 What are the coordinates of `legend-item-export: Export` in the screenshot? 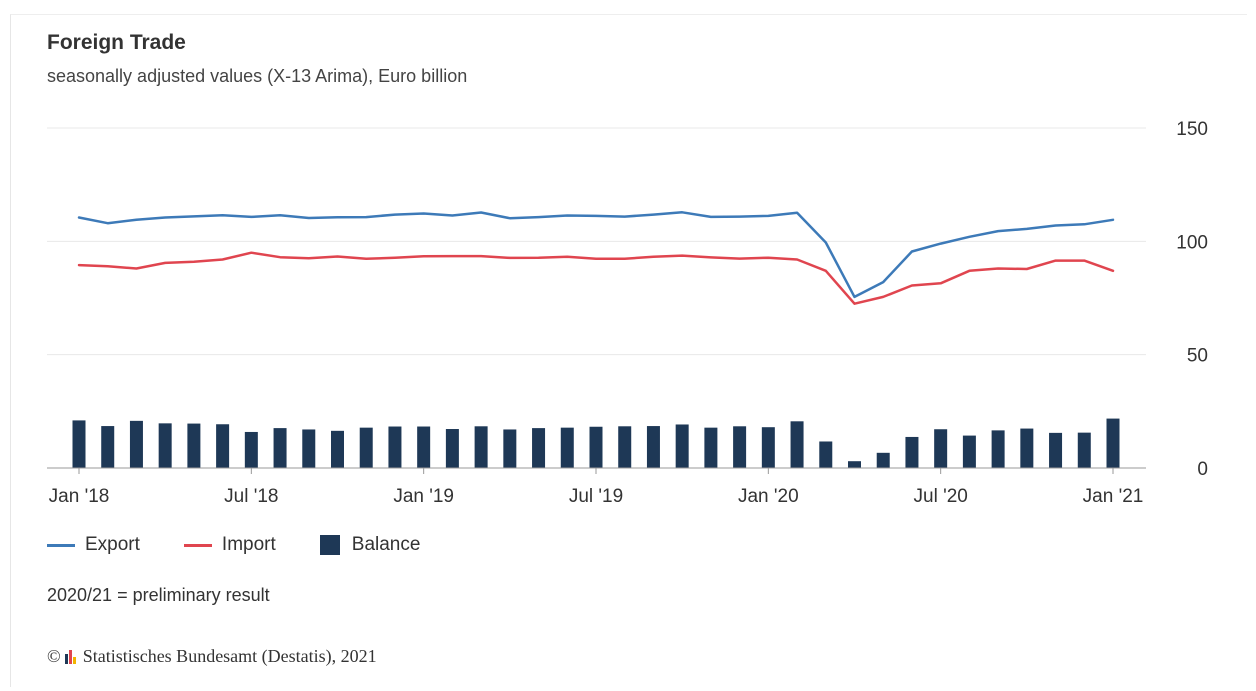 It's located at (93, 545).